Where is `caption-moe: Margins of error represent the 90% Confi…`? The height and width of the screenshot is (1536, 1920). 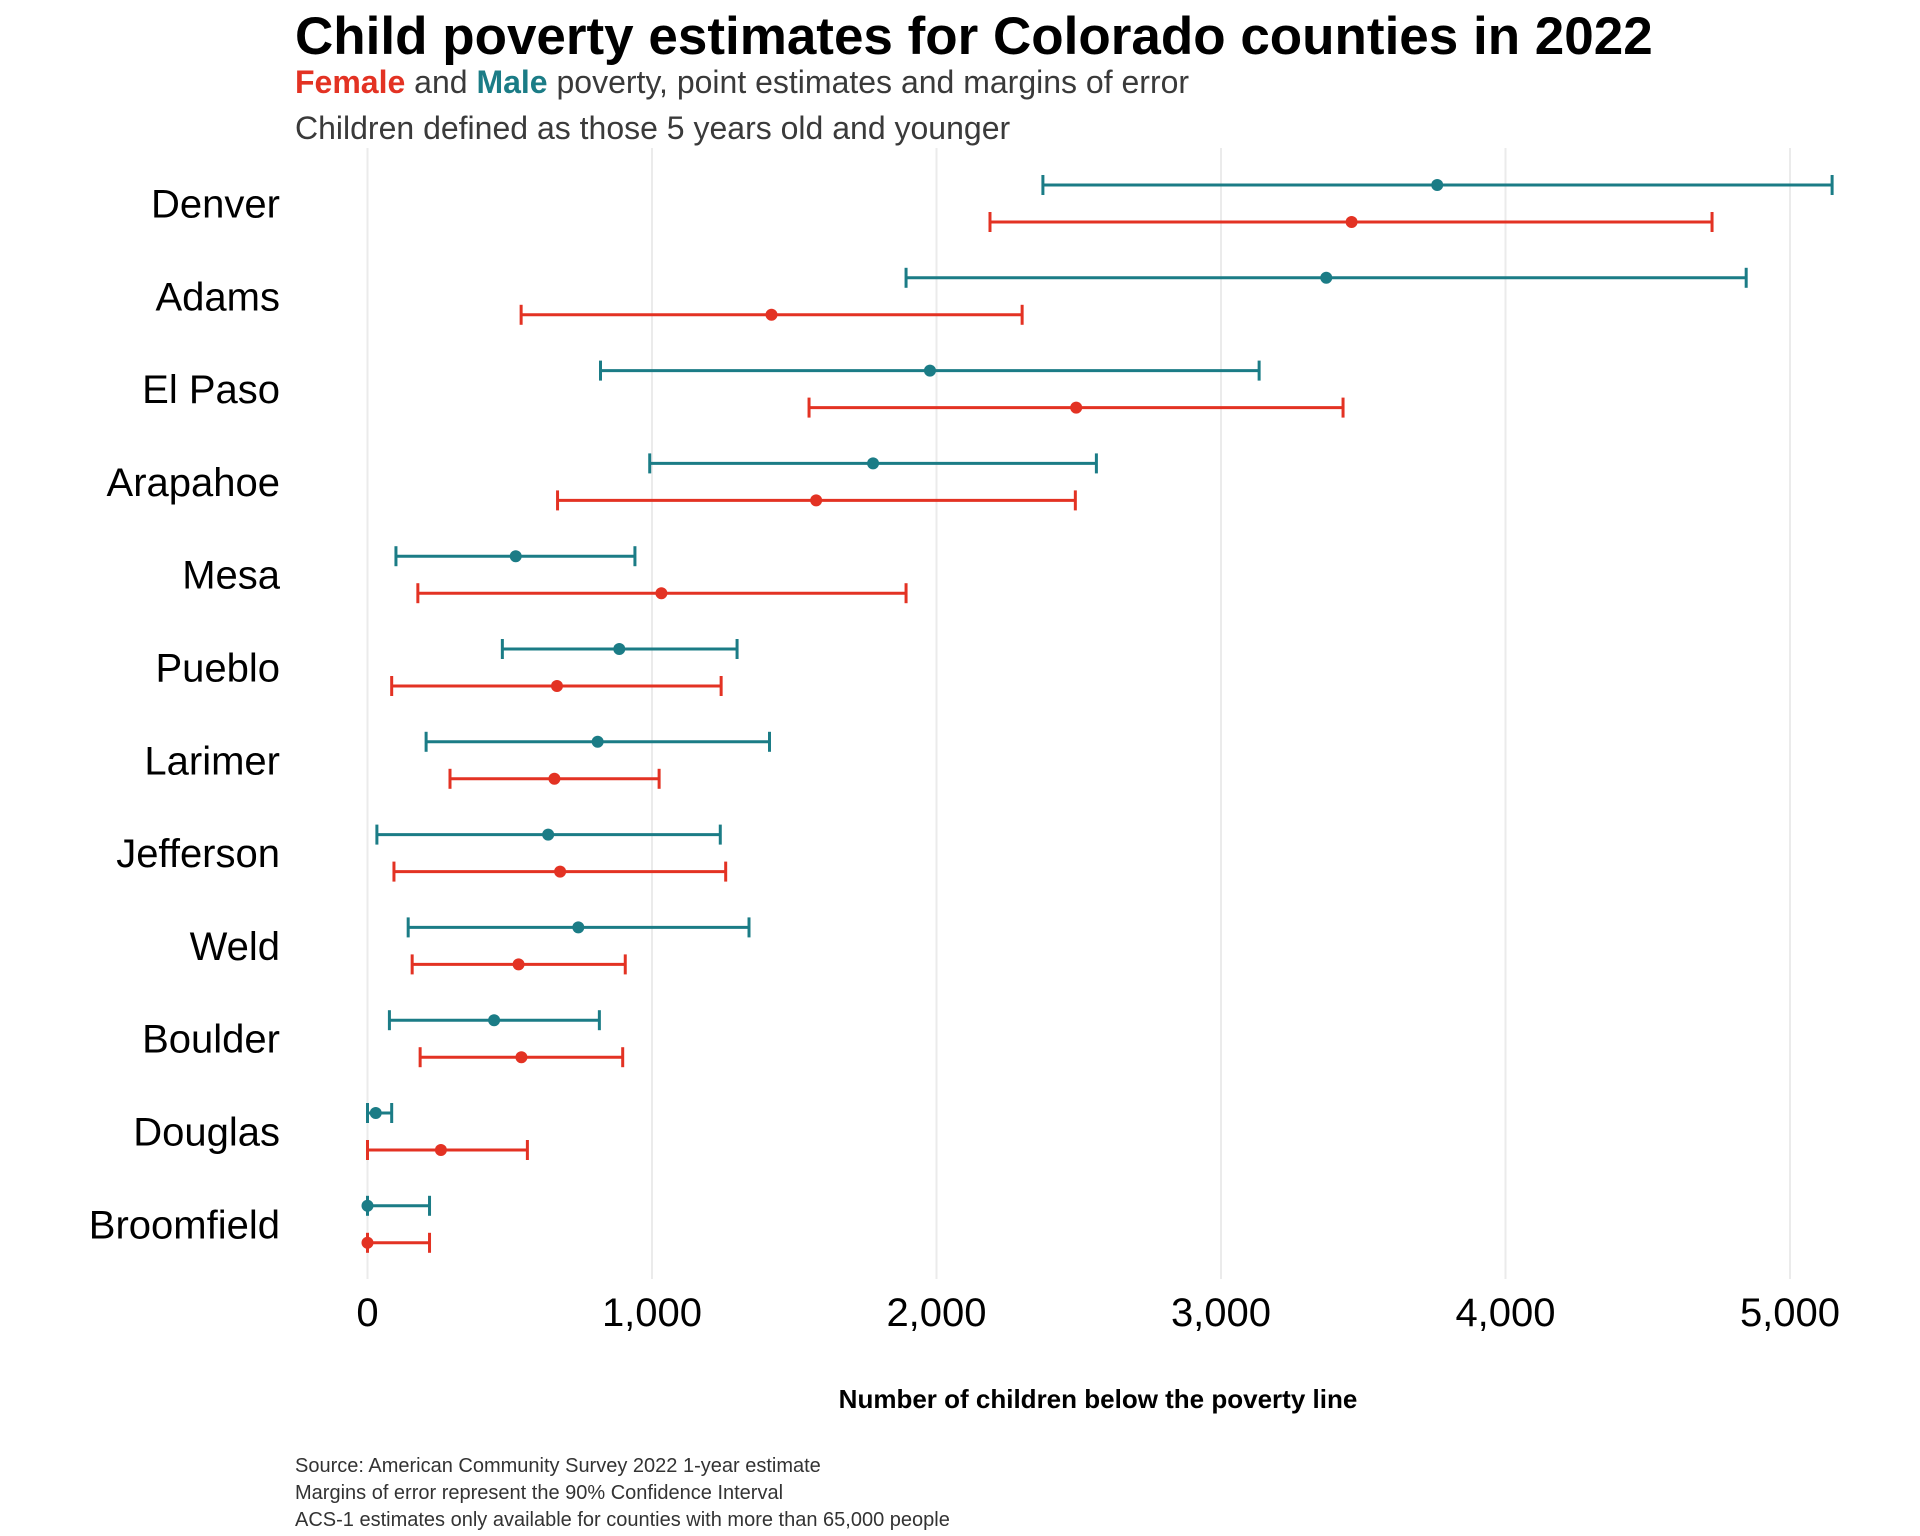
caption-moe: Margins of error represent the 90% Confi… is located at coordinates (539, 1493).